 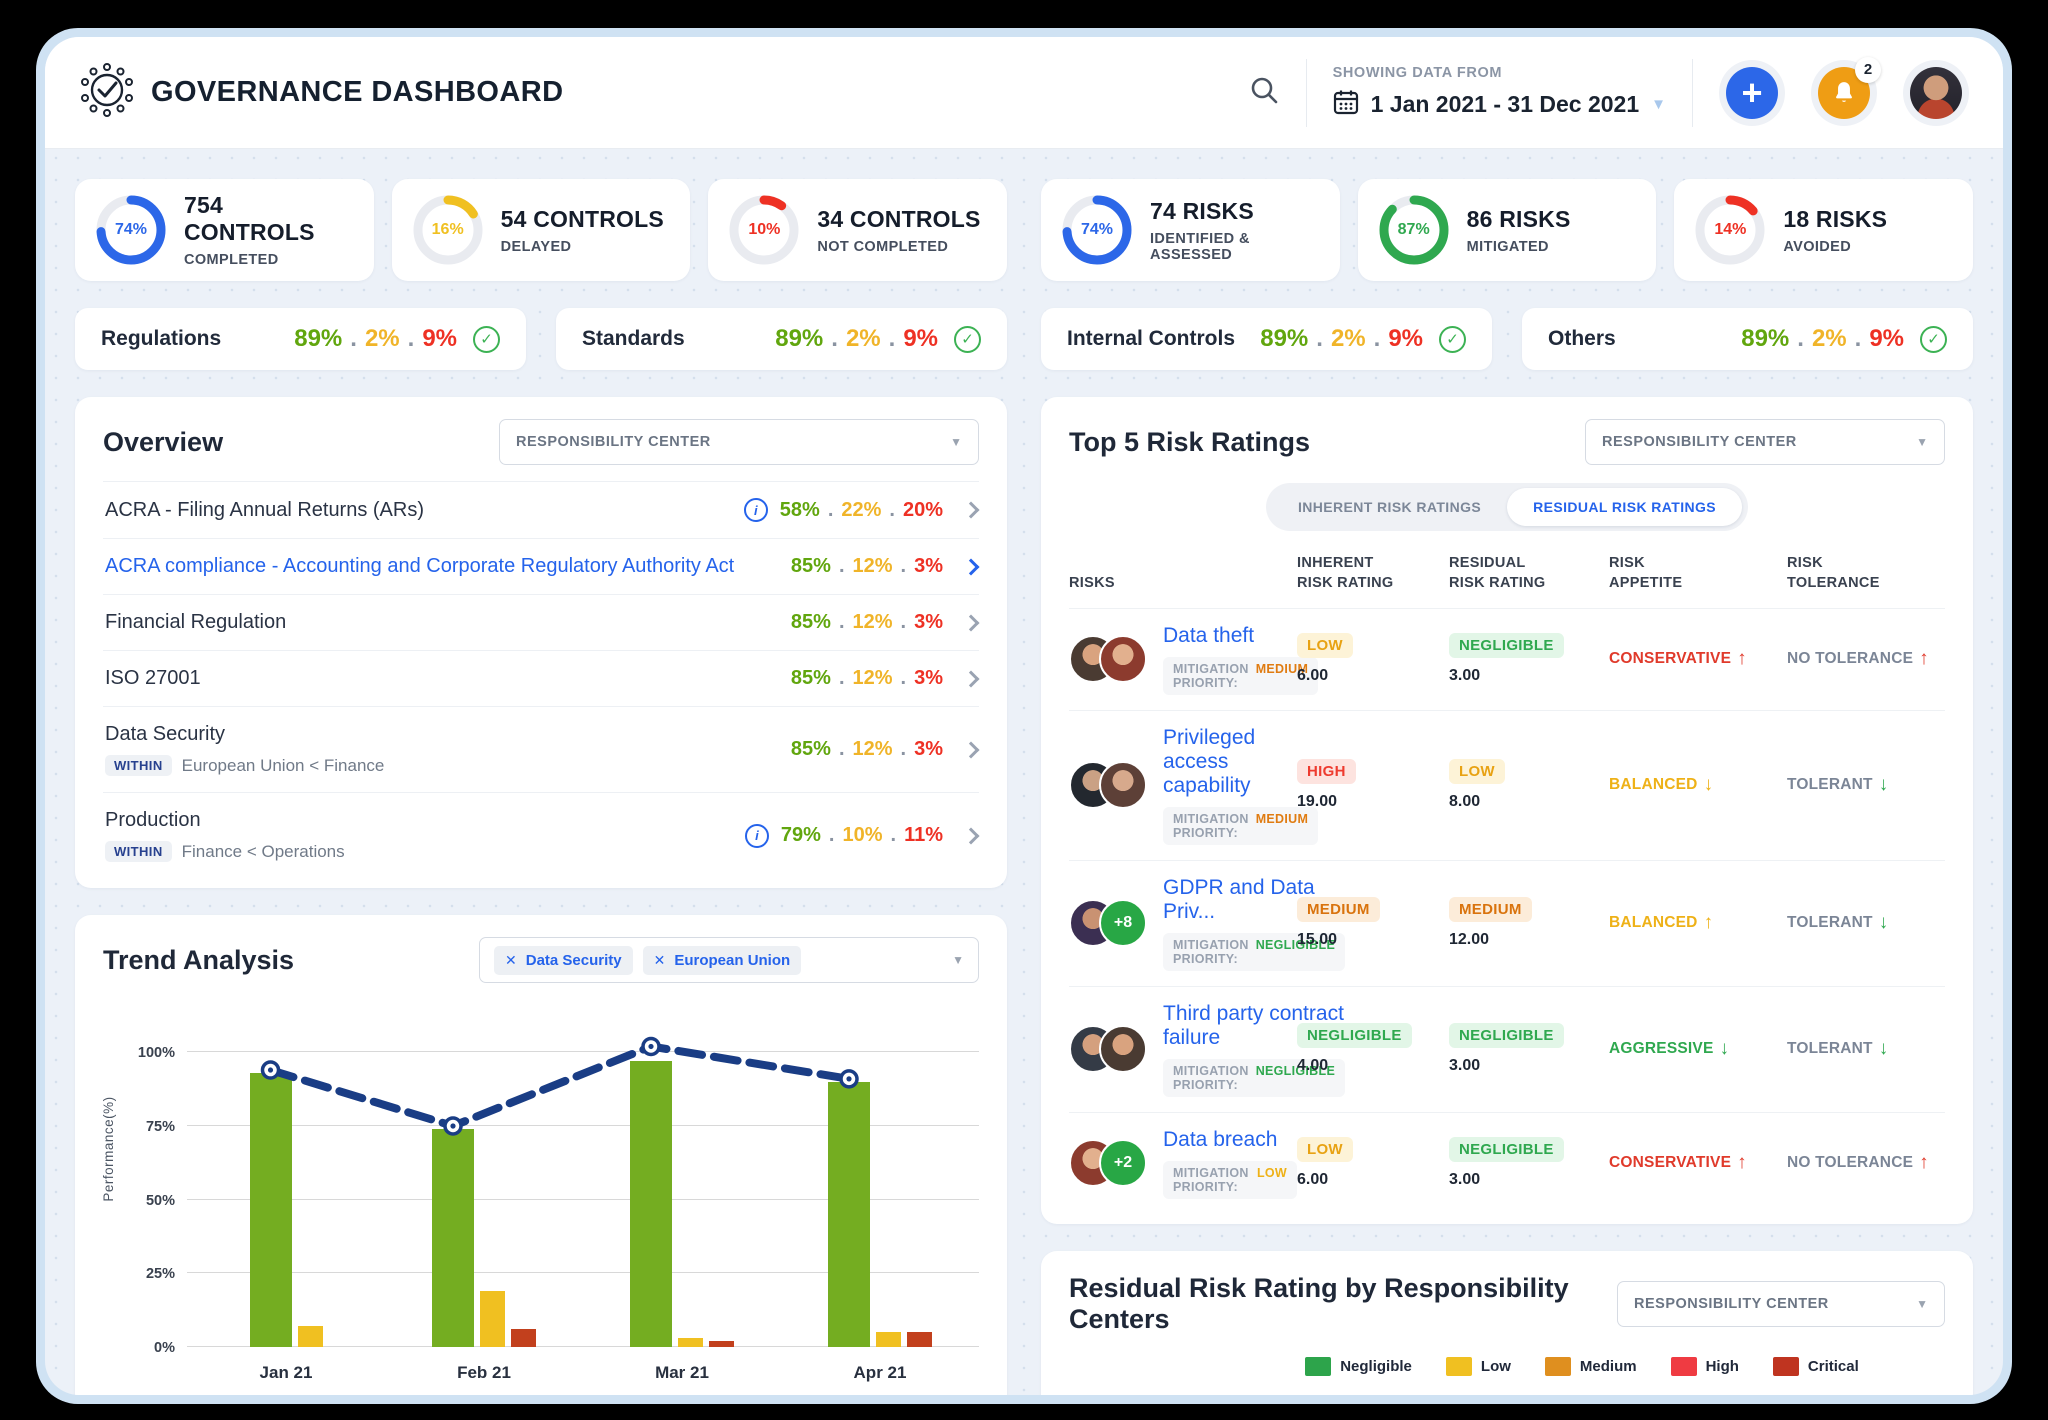 I want to click on legend-item-high: High, so click(x=1704, y=1366).